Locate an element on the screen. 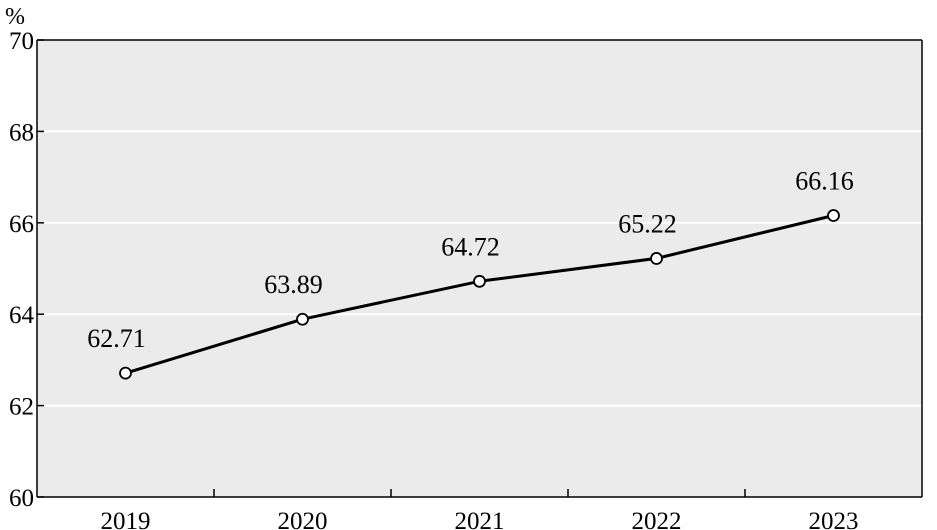  x-tick-label-2022: 2022 is located at coordinates (657, 519).